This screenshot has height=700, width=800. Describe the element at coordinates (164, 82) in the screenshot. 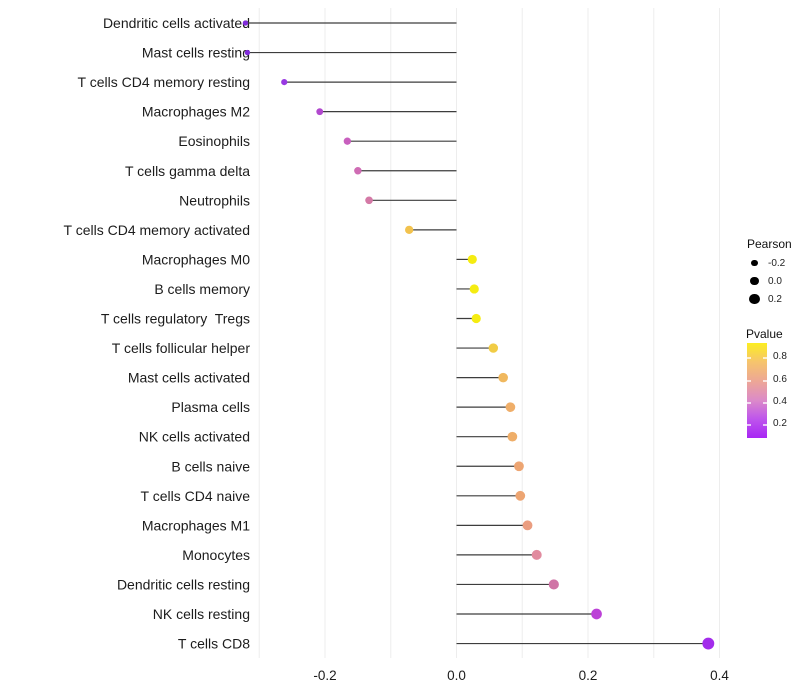

I see `category-label: T cells CD4 memory resting` at that location.